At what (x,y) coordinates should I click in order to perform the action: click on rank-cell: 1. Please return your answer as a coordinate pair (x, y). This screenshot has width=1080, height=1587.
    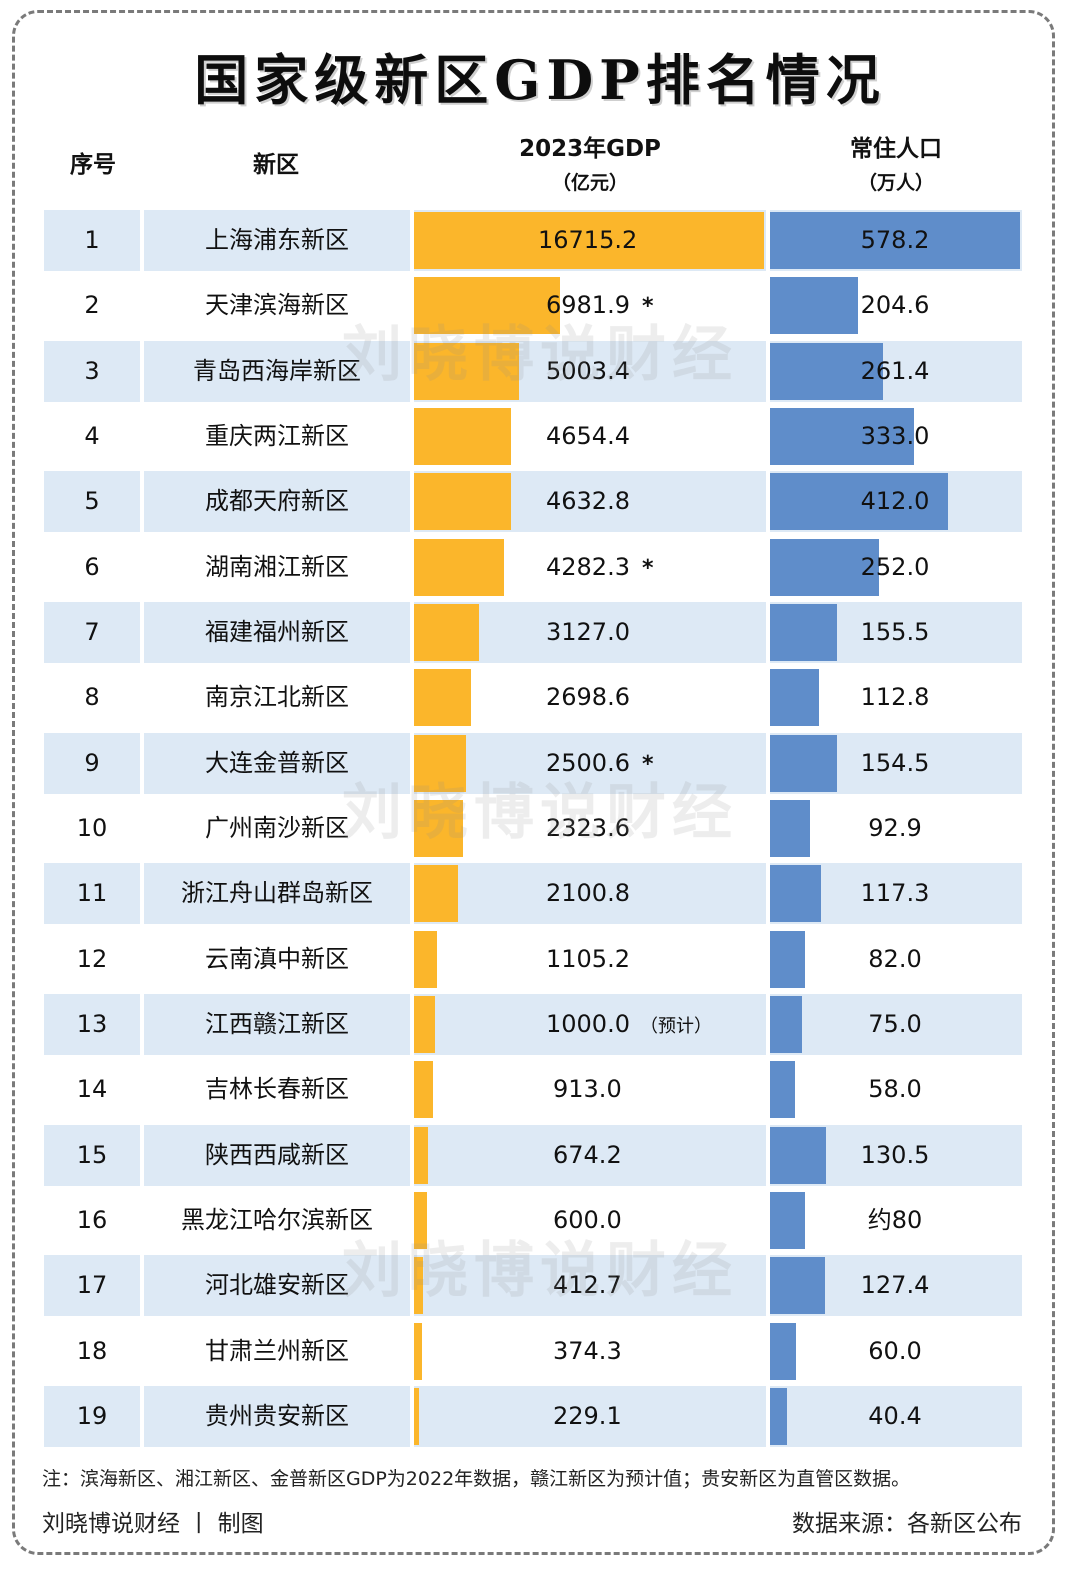
    Looking at the image, I should click on (92, 240).